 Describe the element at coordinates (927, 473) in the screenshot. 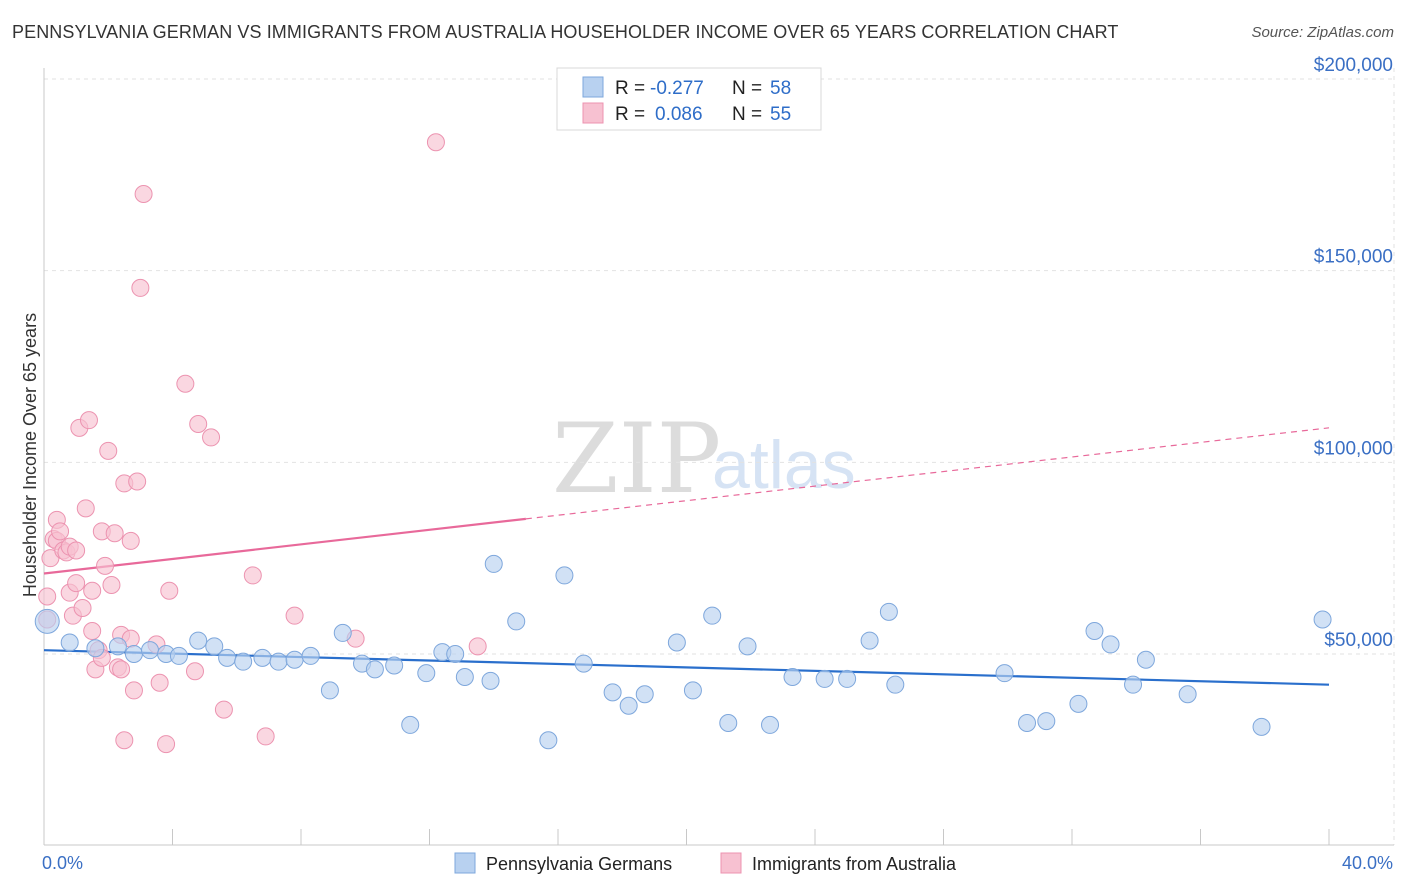

I see `trend-line-immigrants-australia-dashed` at that location.